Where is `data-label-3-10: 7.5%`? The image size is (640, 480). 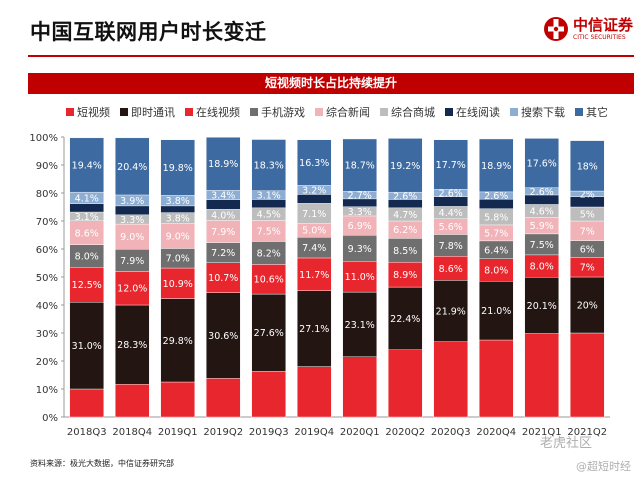
data-label-3-10: 7.5% is located at coordinates (542, 245).